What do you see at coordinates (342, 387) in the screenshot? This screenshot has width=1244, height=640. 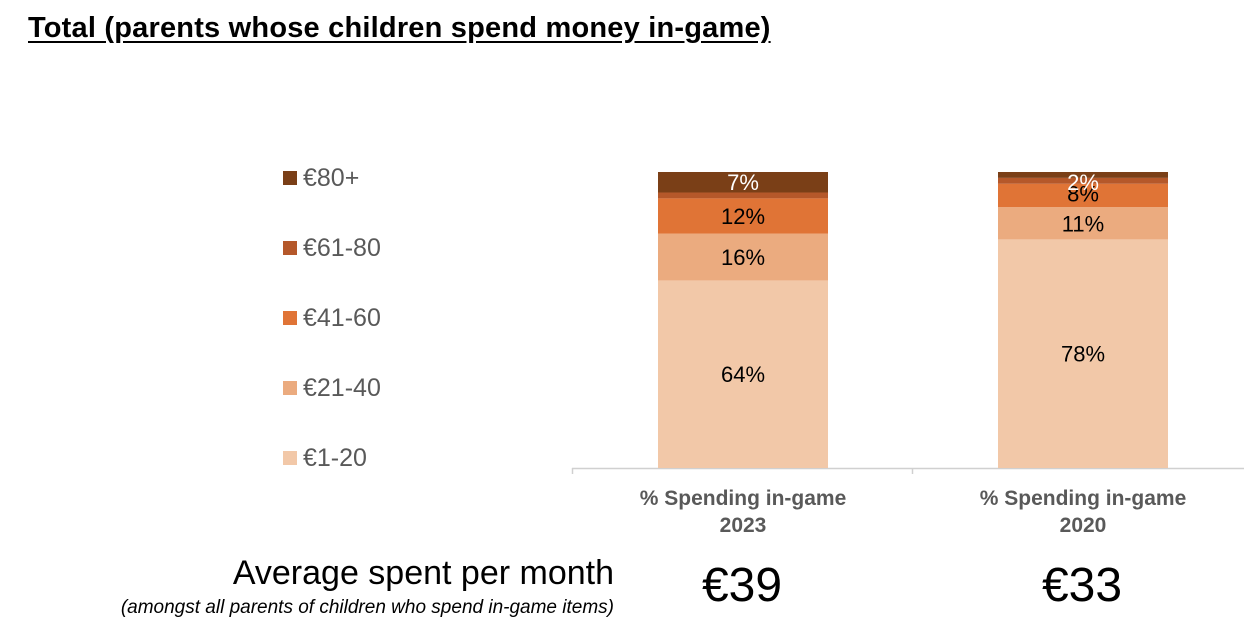 I see `legend-label: €21-40` at bounding box center [342, 387].